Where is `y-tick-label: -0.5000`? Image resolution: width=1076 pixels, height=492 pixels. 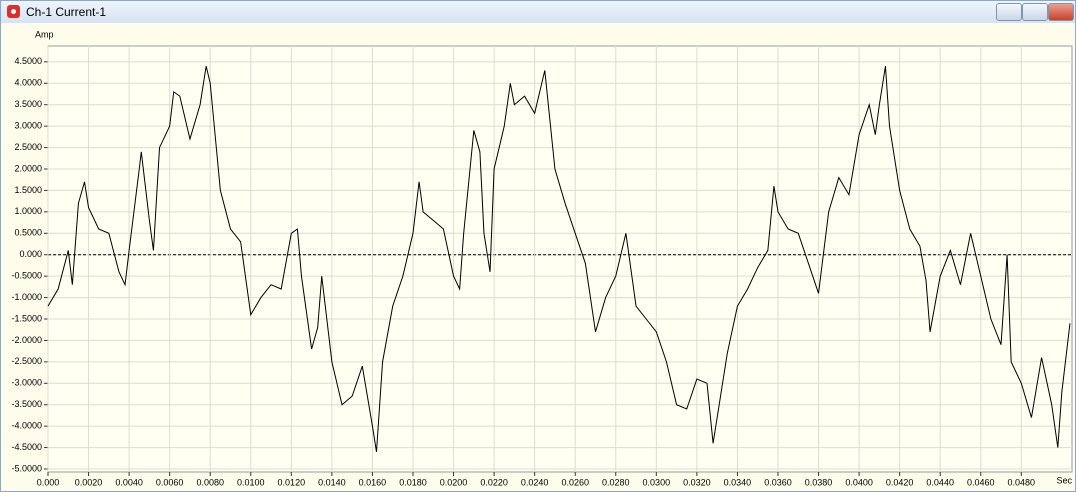
y-tick-label: -0.5000 is located at coordinates (26, 276).